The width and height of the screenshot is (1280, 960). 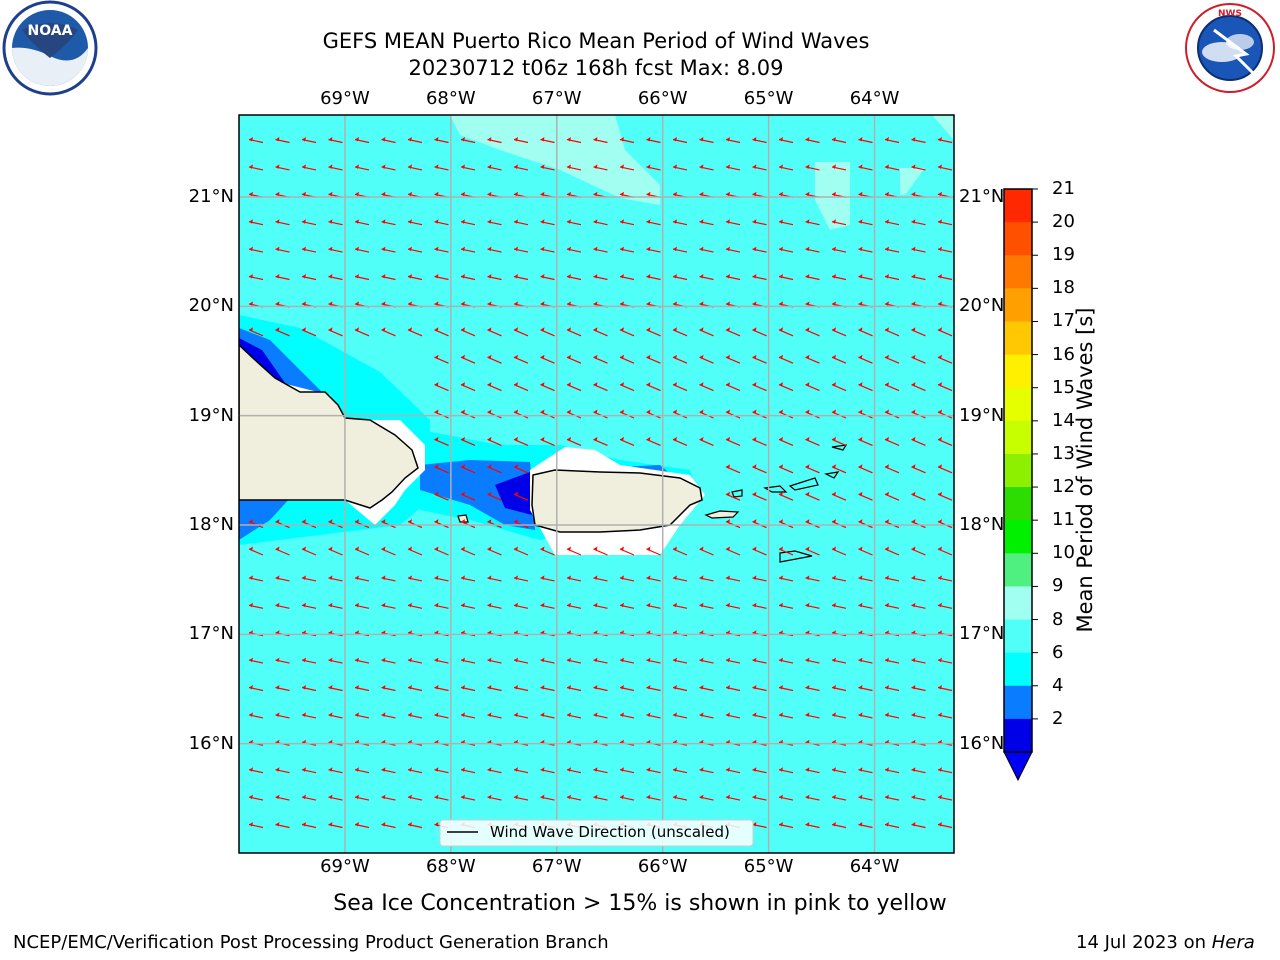 I want to click on puerto-rico-land, so click(x=617, y=501).